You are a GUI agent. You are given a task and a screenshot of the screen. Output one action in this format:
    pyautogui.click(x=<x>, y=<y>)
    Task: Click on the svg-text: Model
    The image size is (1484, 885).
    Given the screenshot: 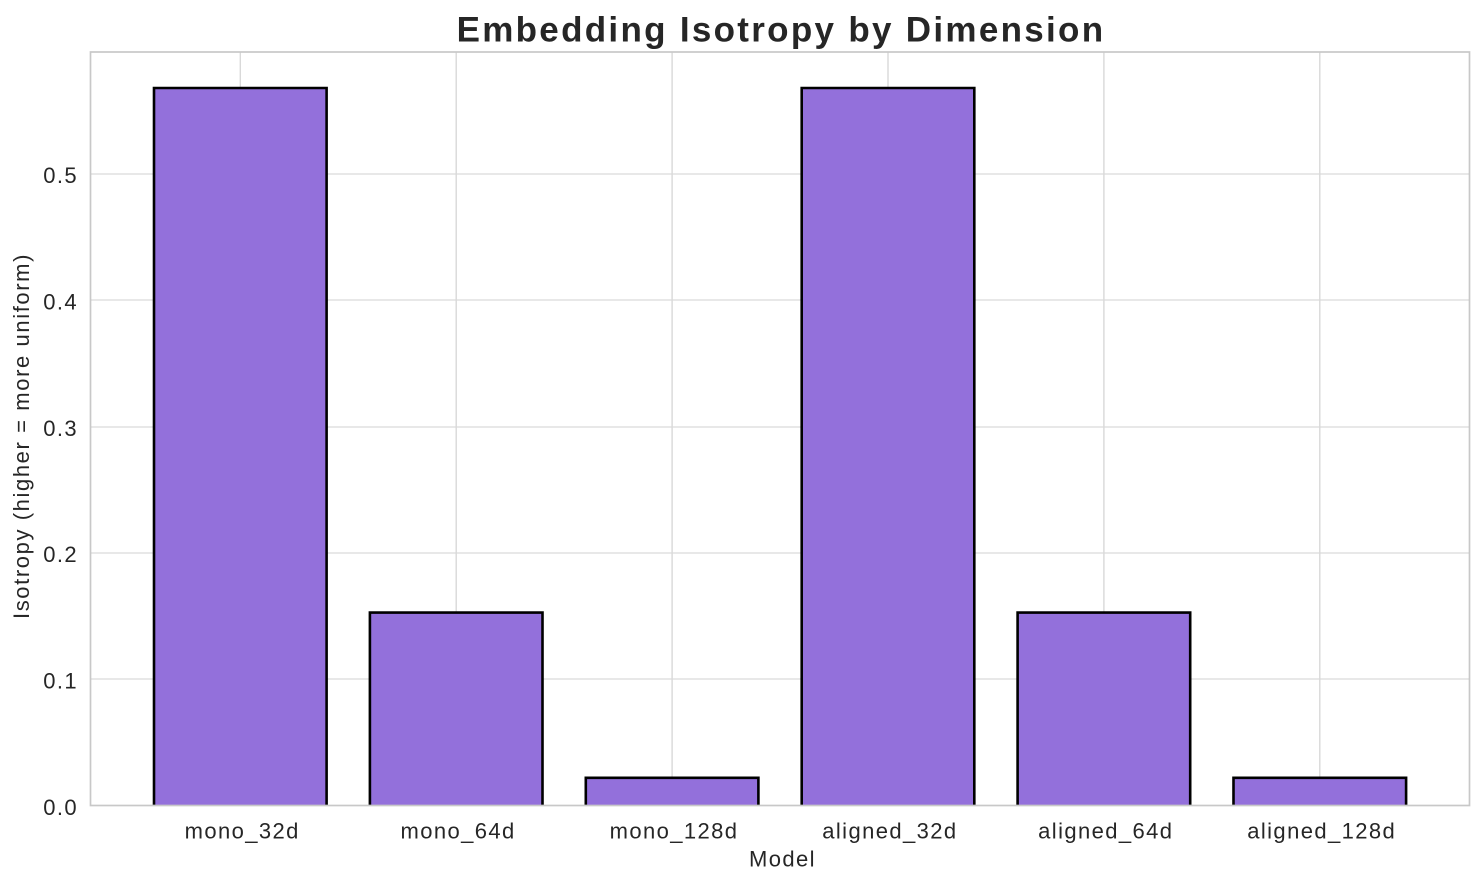 What is the action you would take?
    pyautogui.click(x=782, y=859)
    